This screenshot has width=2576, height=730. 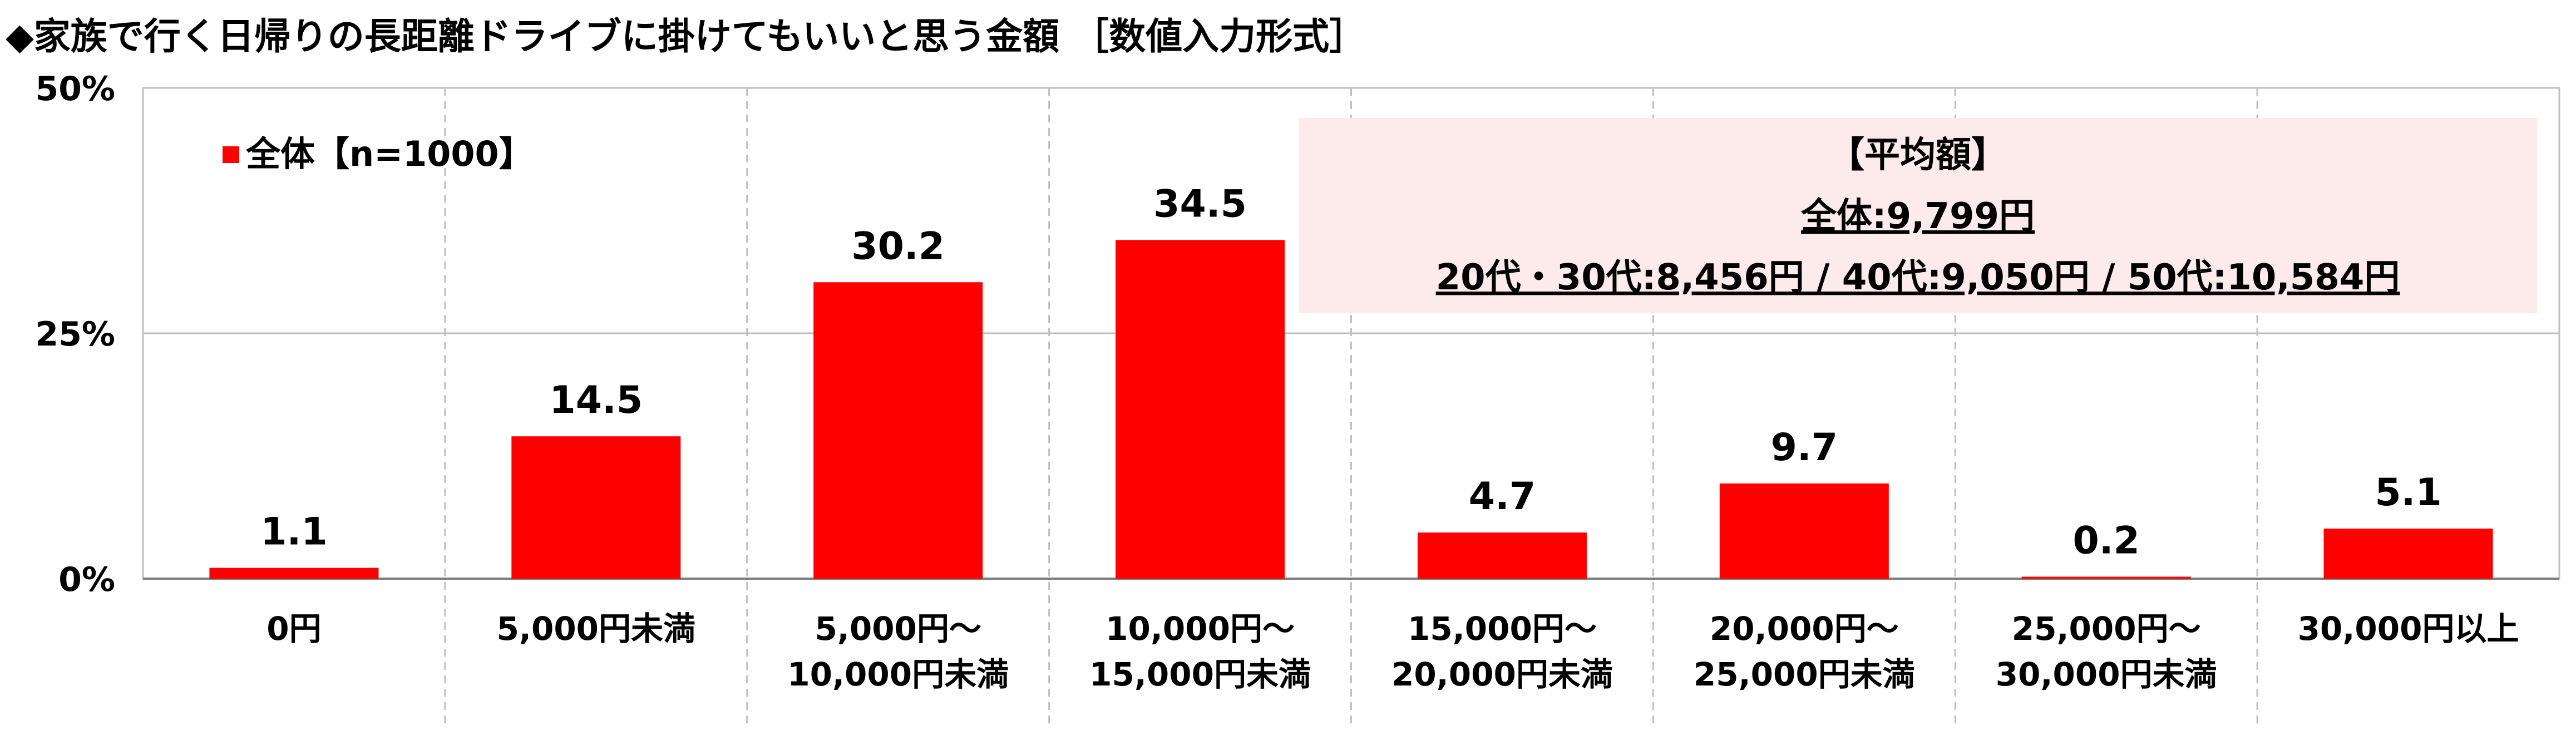 What do you see at coordinates (2408, 629) in the screenshot?
I see `x-tick-label: 30,000円以上` at bounding box center [2408, 629].